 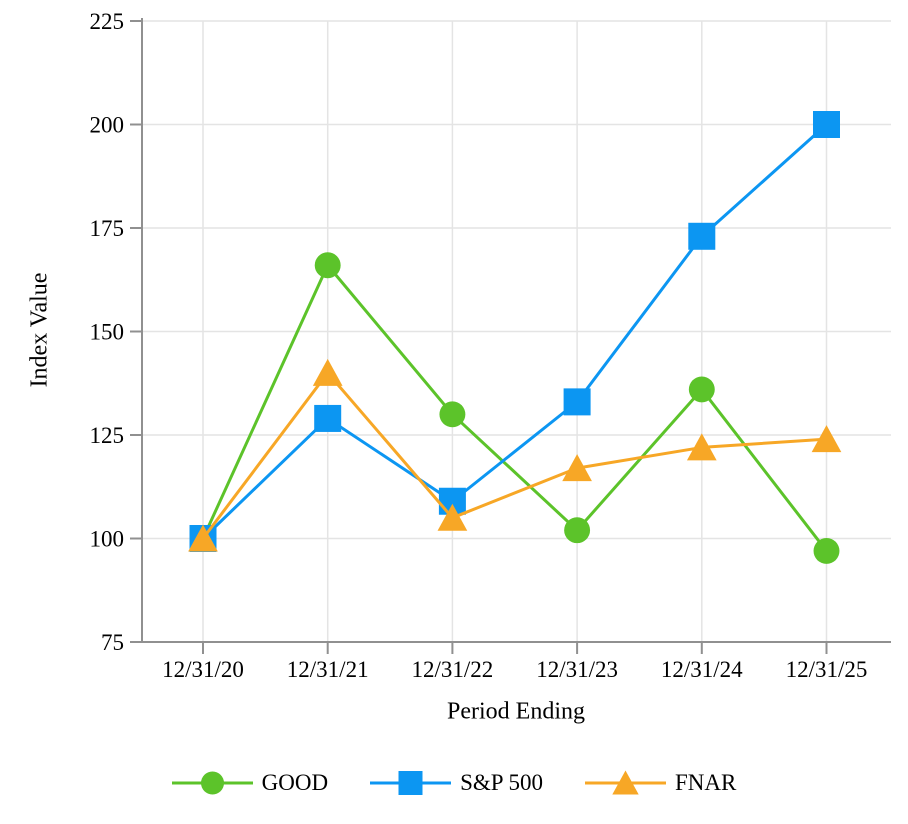 I want to click on y-axis-title: Index Value, so click(x=39, y=330).